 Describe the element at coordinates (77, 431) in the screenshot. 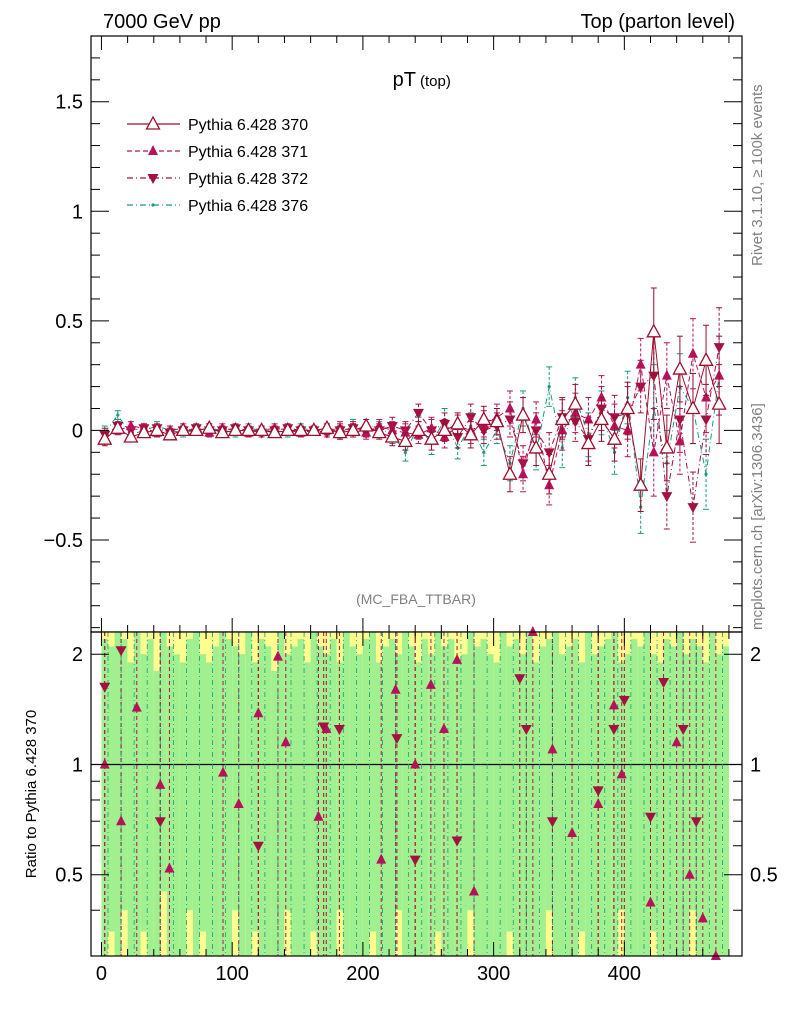

I see `y-tick-label: 0` at that location.